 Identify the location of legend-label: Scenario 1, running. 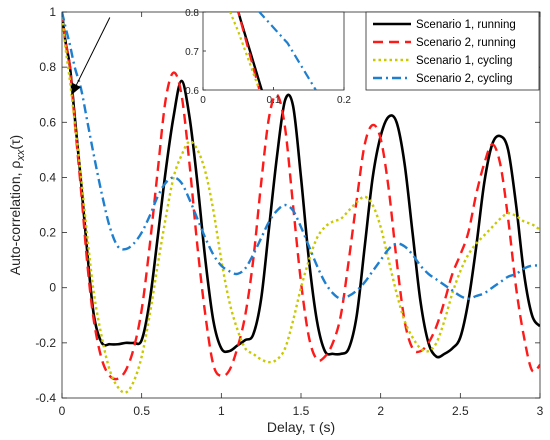
(466, 25).